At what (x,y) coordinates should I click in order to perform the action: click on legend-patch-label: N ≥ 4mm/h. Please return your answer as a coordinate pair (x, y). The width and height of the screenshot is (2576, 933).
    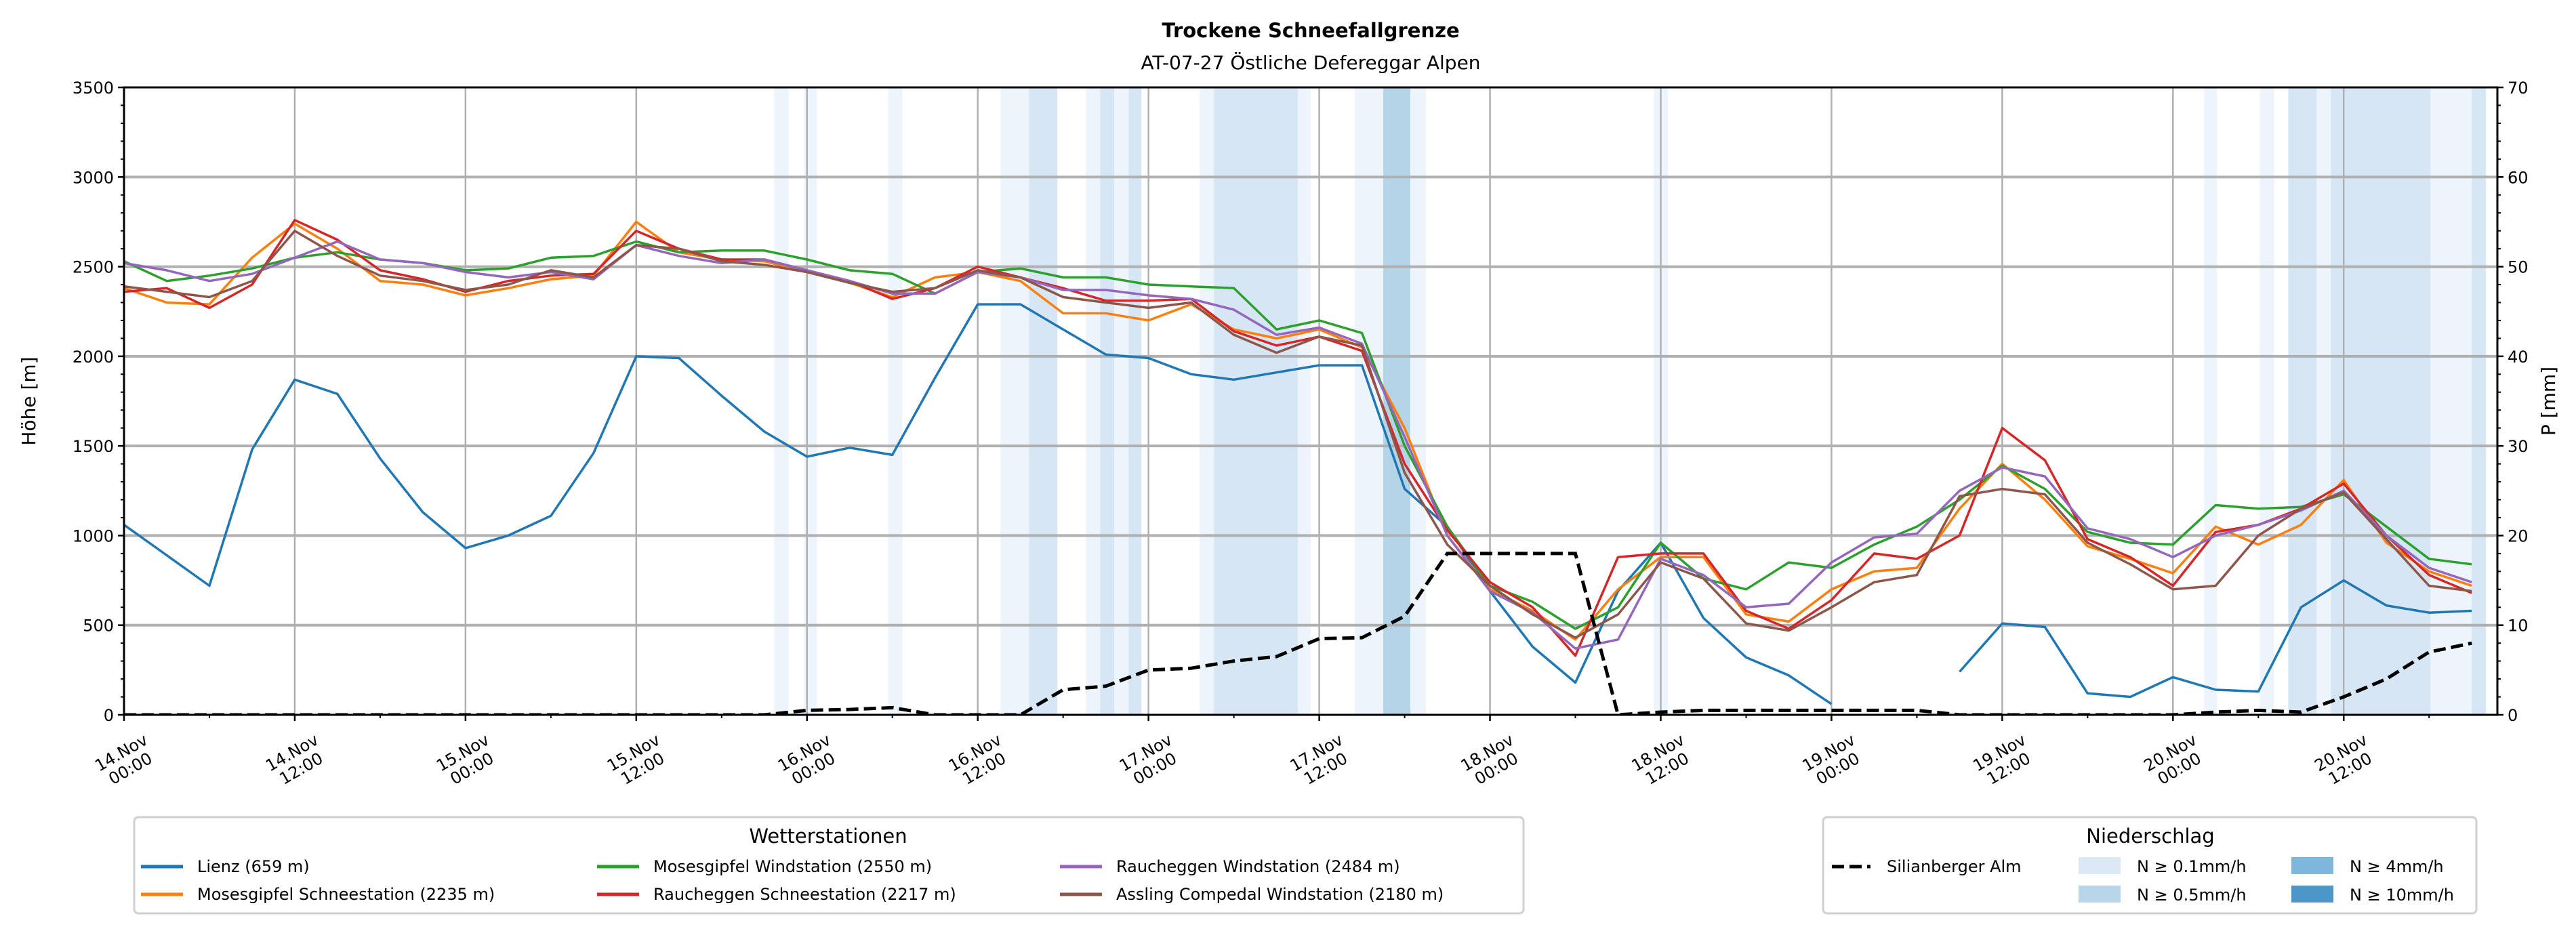
    Looking at the image, I should click on (2397, 866).